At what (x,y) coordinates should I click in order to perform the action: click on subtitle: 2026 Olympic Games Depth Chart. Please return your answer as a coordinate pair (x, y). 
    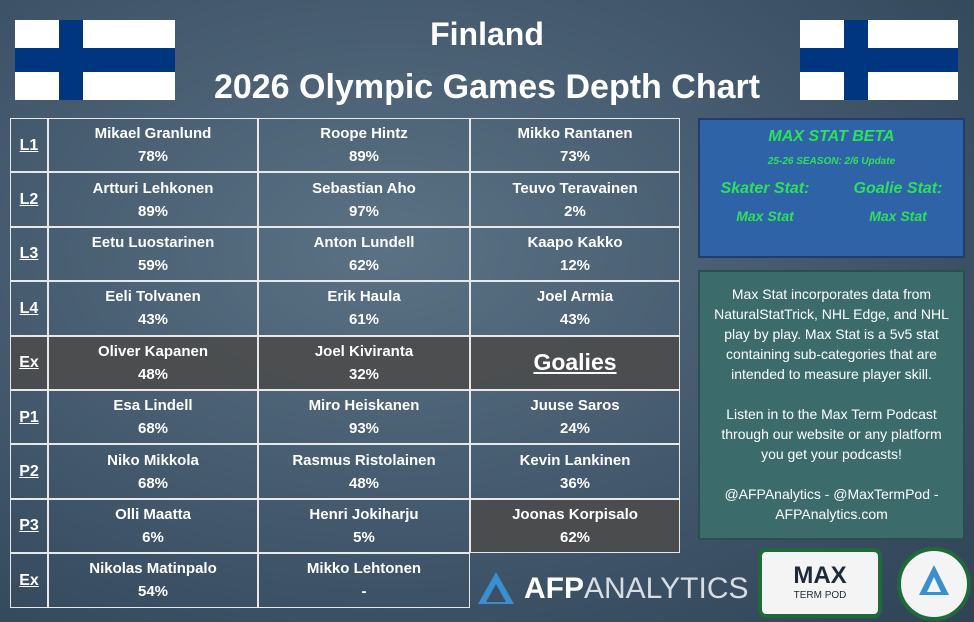
    Looking at the image, I should click on (487, 87).